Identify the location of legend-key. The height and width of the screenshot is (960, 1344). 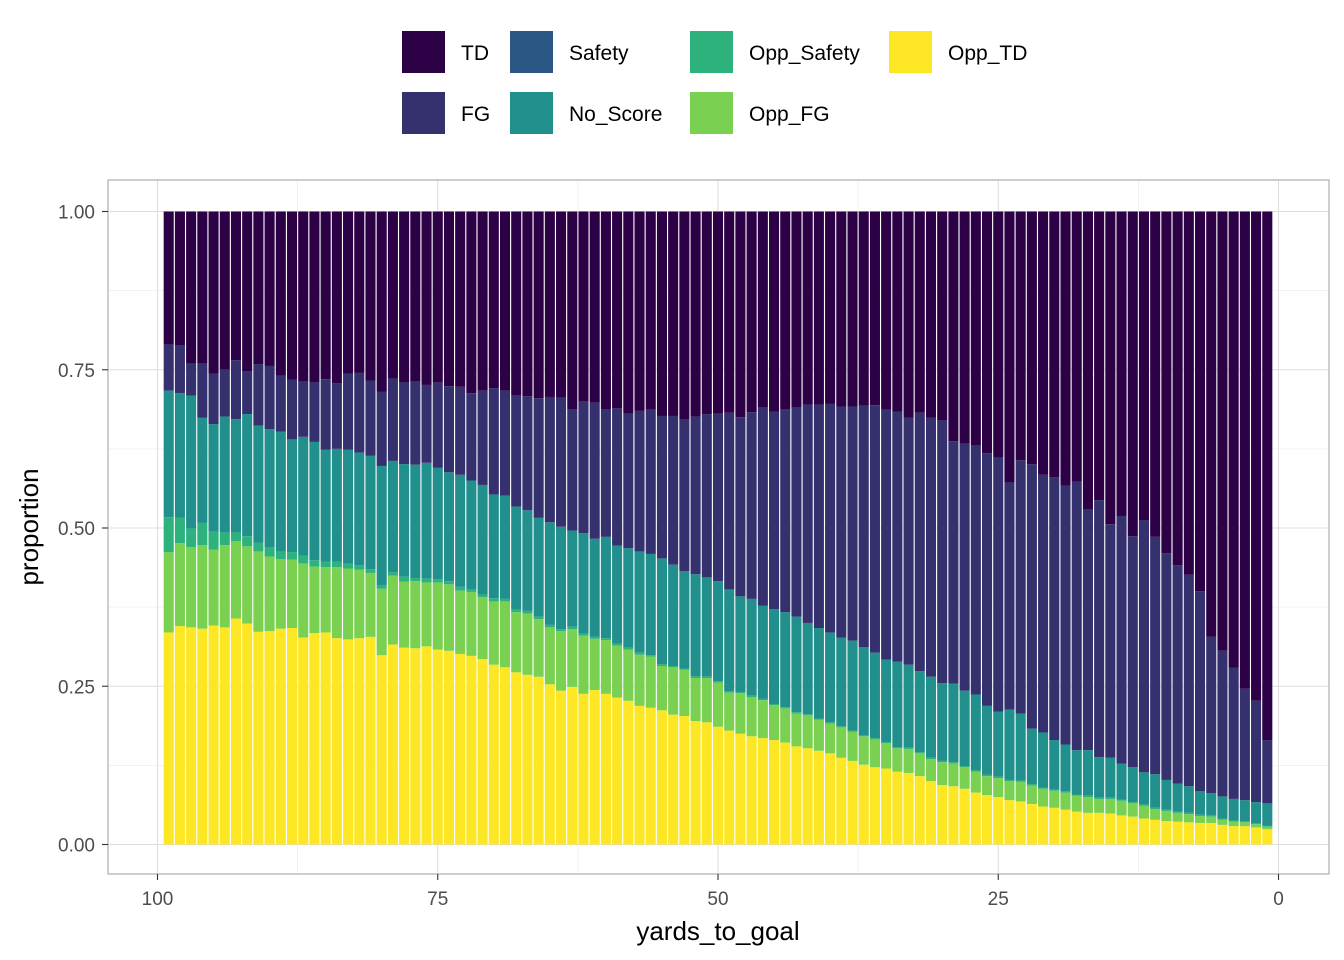
(531, 113).